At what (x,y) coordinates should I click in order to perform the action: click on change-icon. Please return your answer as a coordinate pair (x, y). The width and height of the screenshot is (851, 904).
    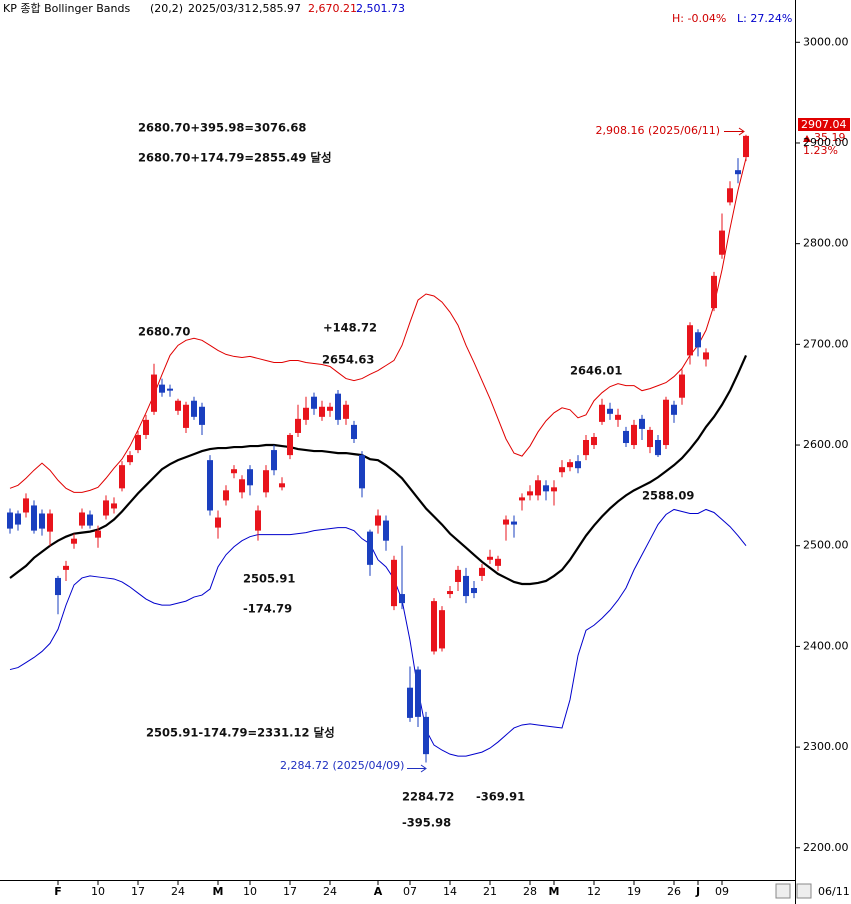
    Looking at the image, I should click on (807, 138).